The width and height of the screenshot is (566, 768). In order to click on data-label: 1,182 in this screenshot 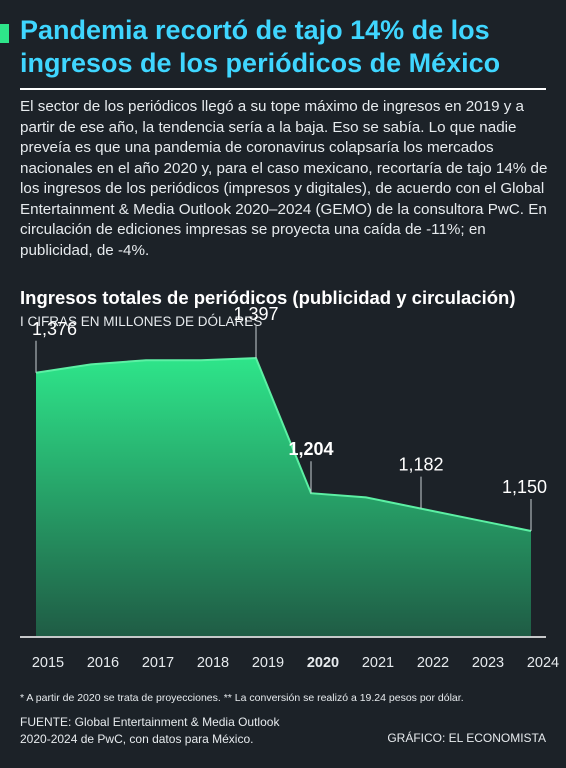, I will do `click(420, 465)`.